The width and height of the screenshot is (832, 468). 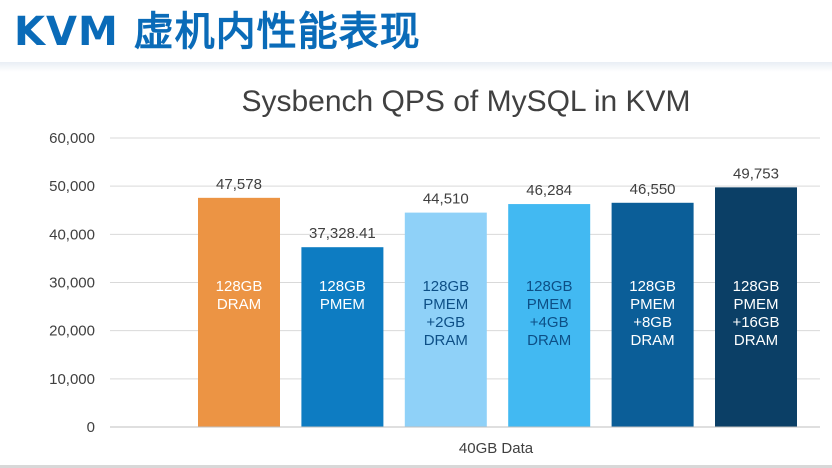 I want to click on bar-value-label: 47,578, so click(x=239, y=184).